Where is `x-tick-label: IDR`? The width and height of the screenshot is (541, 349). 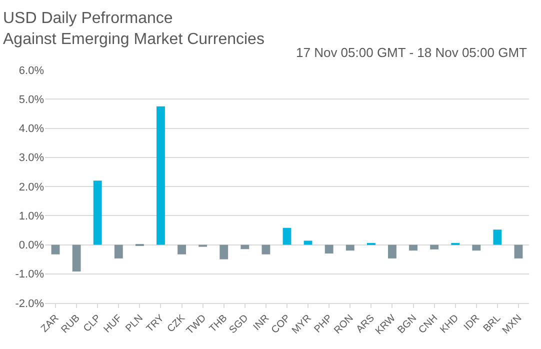 x-tick-label: IDR is located at coordinates (472, 322).